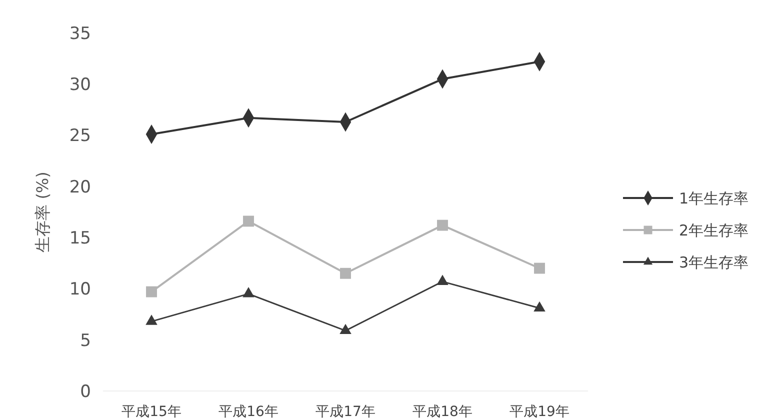 The height and width of the screenshot is (420, 780). Describe the element at coordinates (85, 392) in the screenshot. I see `y-tick-label: 0` at that location.